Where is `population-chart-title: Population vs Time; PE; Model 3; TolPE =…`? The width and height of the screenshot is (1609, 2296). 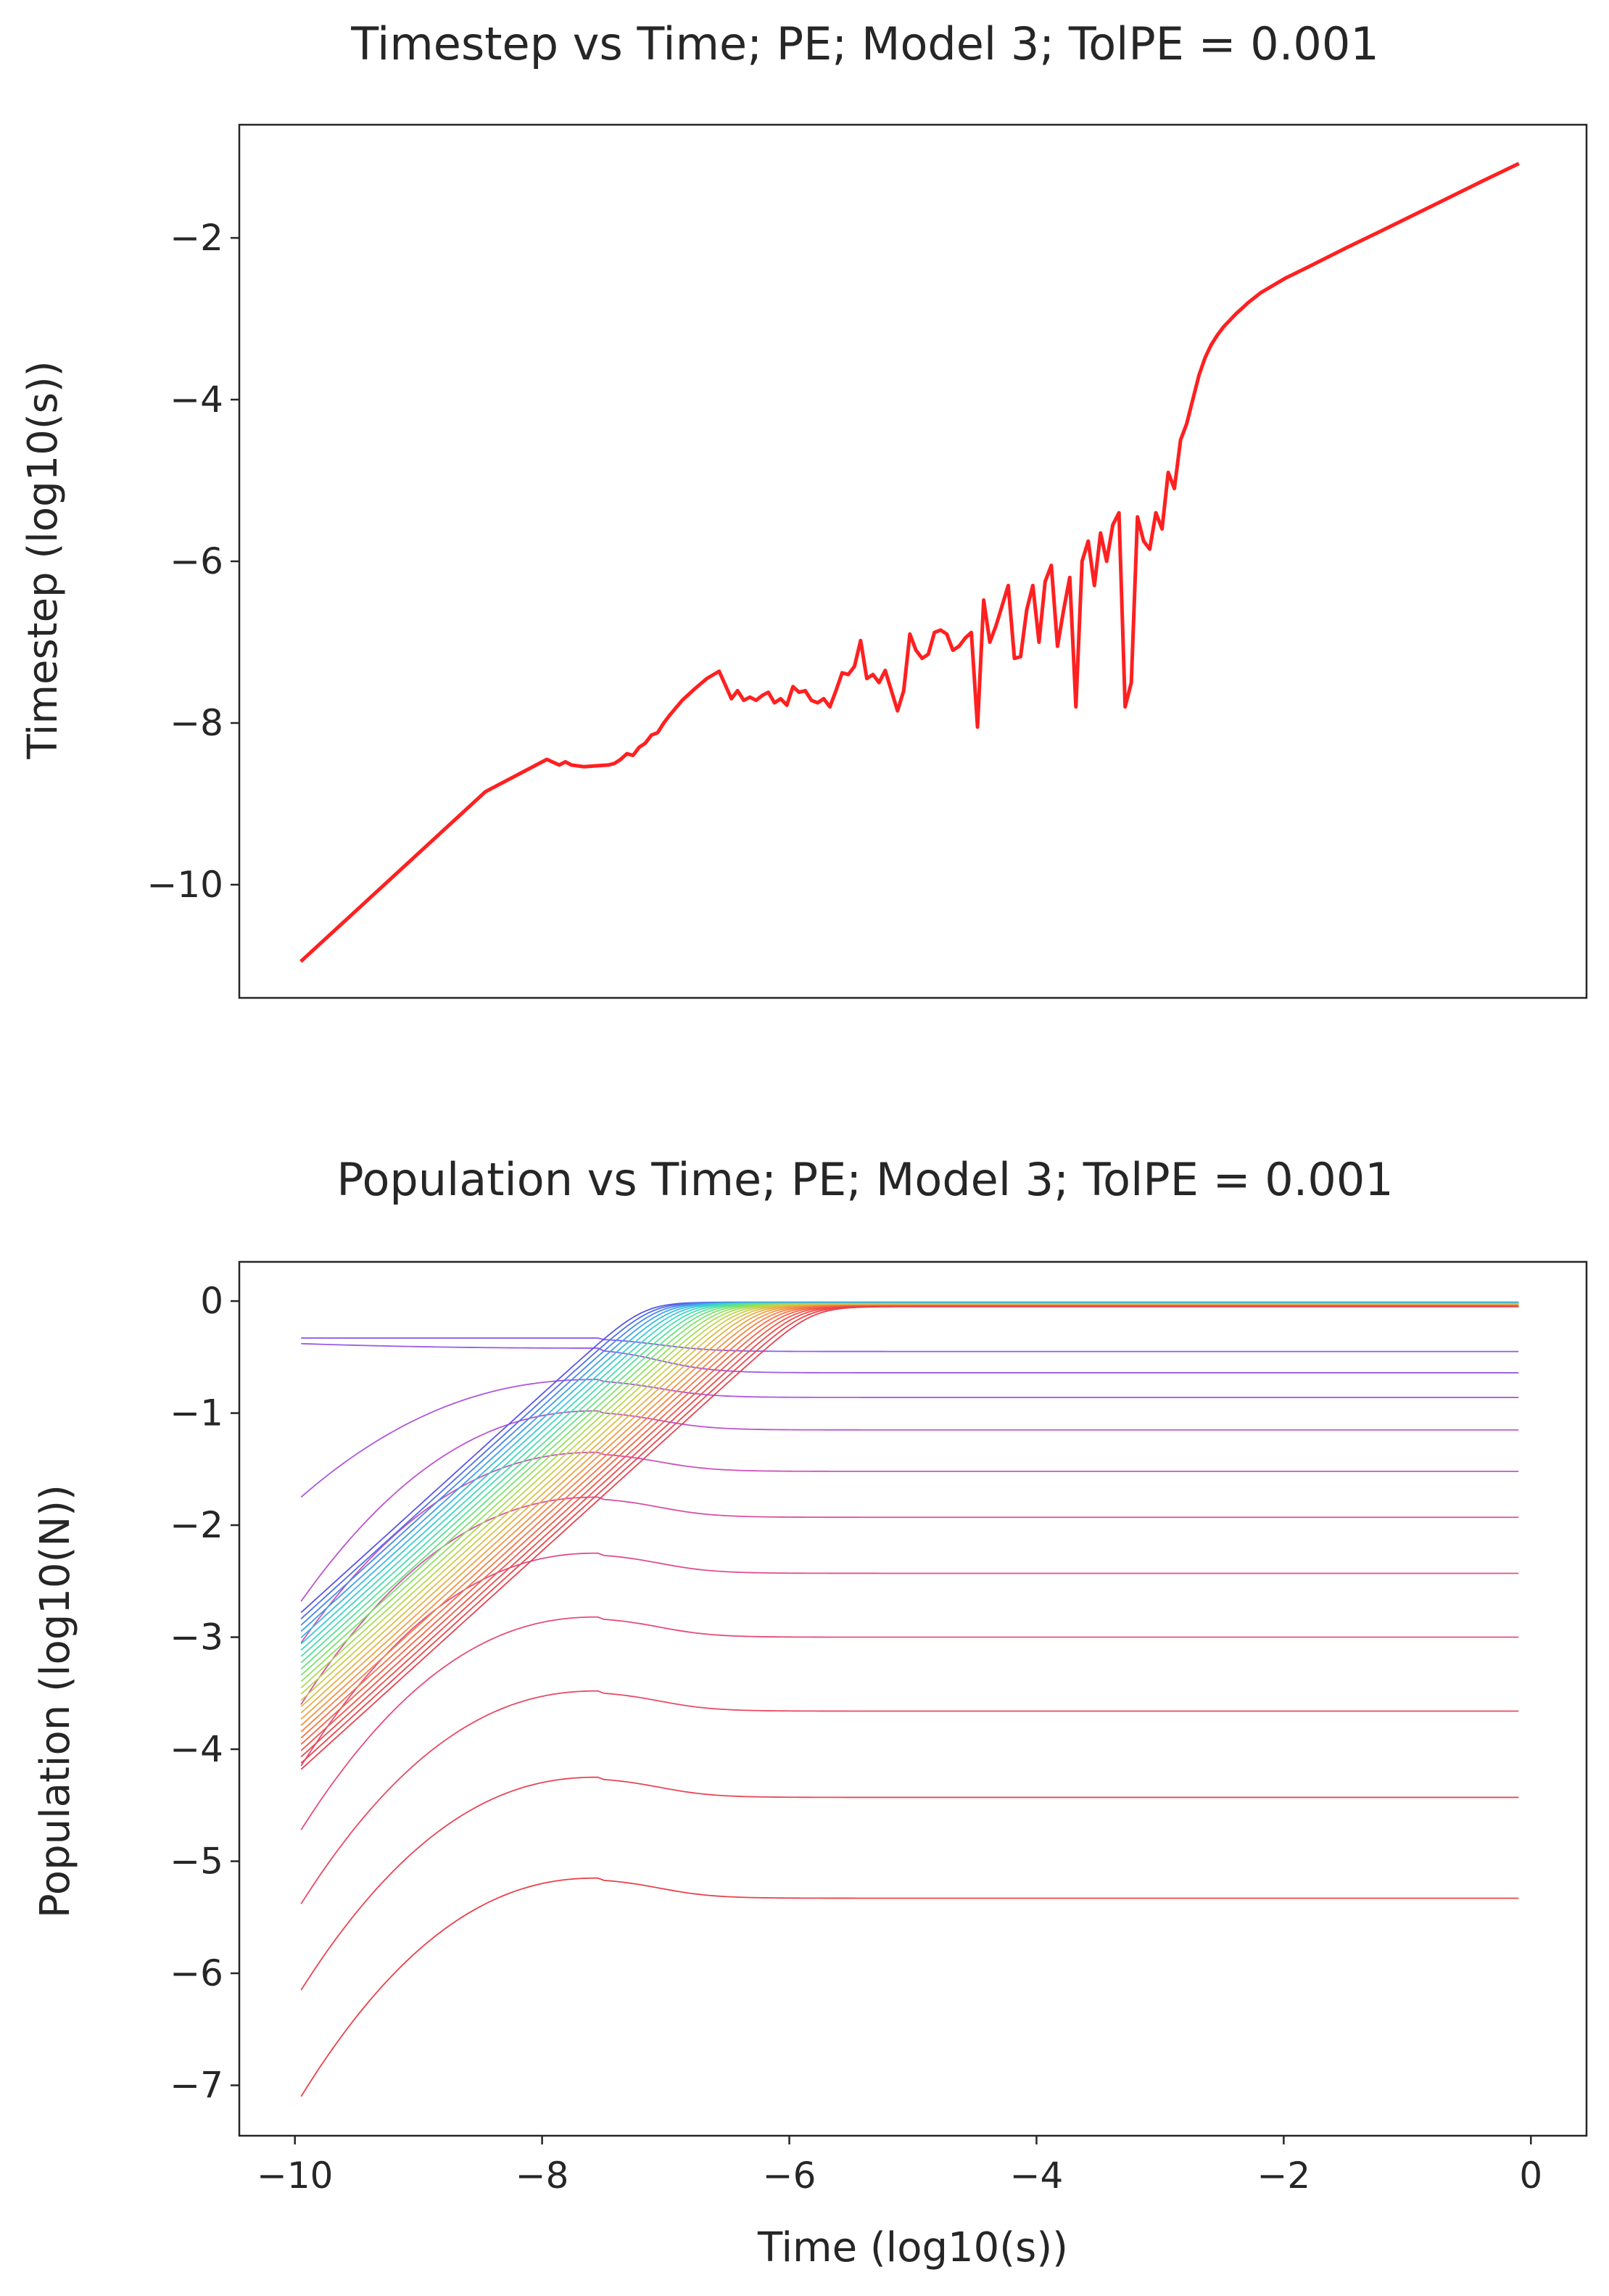
population-chart-title: Population vs Time; PE; Model 3; TolPE =… is located at coordinates (864, 1179).